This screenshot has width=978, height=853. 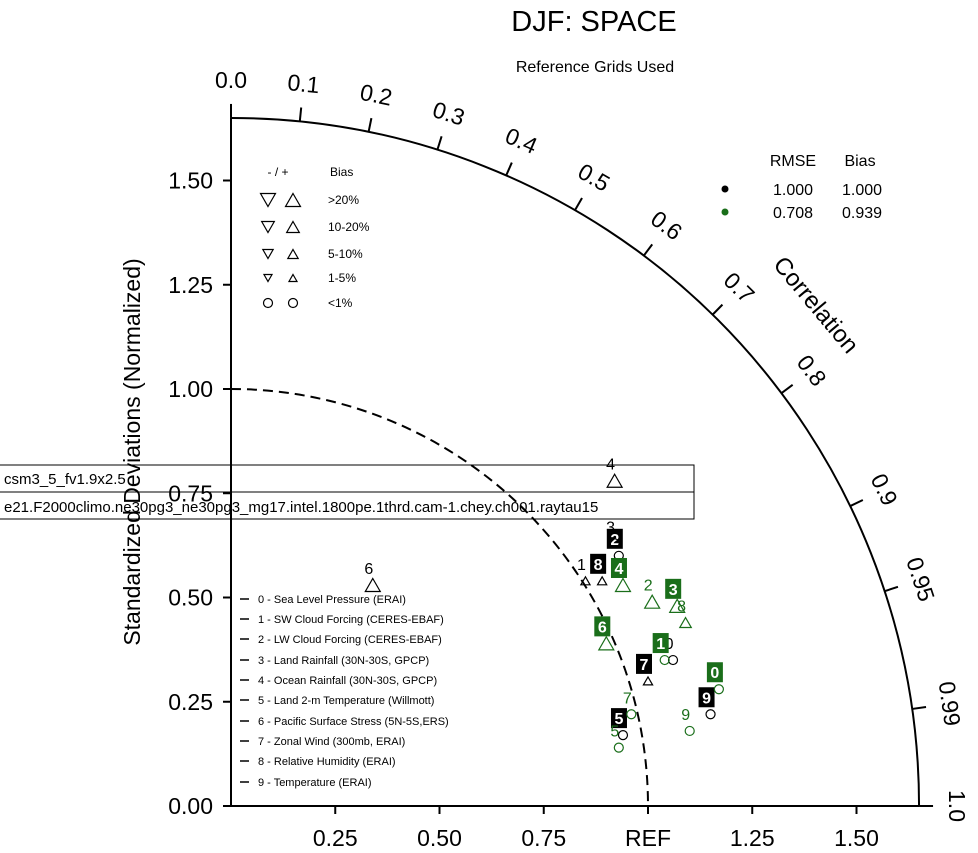 What do you see at coordinates (543, 838) in the screenshot?
I see `x-tick-label-2: 0.75` at bounding box center [543, 838].